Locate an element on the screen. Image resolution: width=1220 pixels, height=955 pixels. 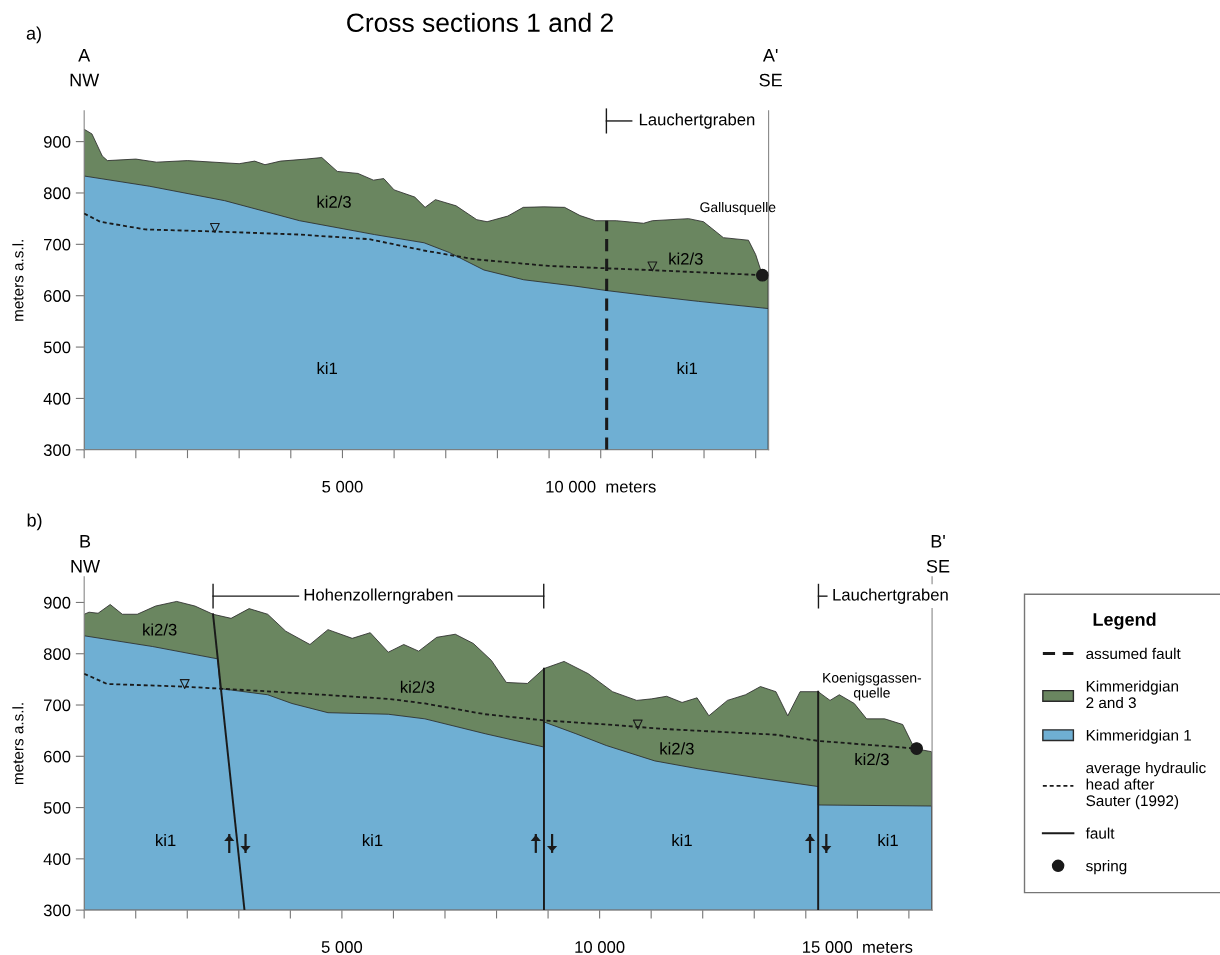
text: b) is located at coordinates (34, 522).